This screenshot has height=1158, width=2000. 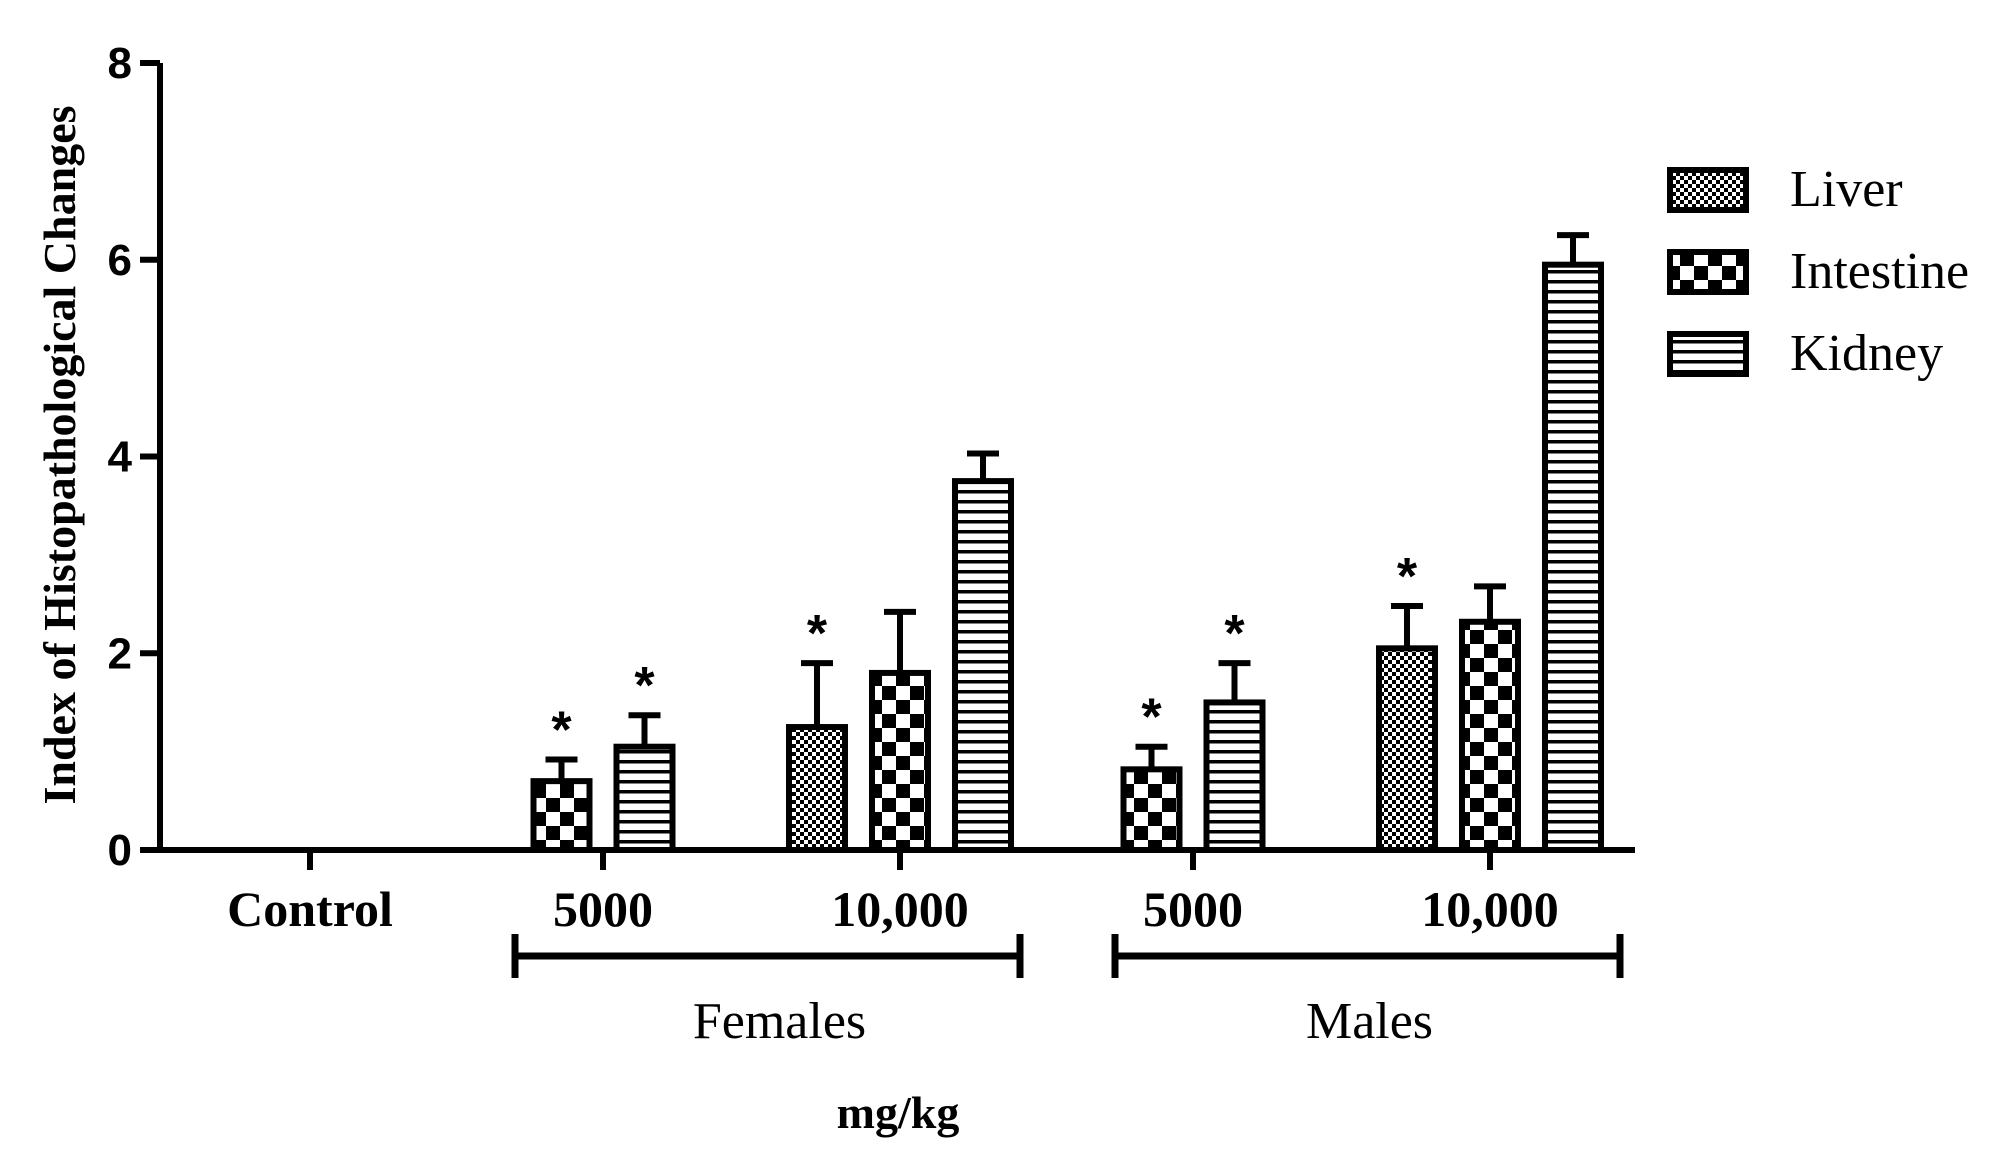 What do you see at coordinates (1708, 190) in the screenshot?
I see `legend-swatch-liver` at bounding box center [1708, 190].